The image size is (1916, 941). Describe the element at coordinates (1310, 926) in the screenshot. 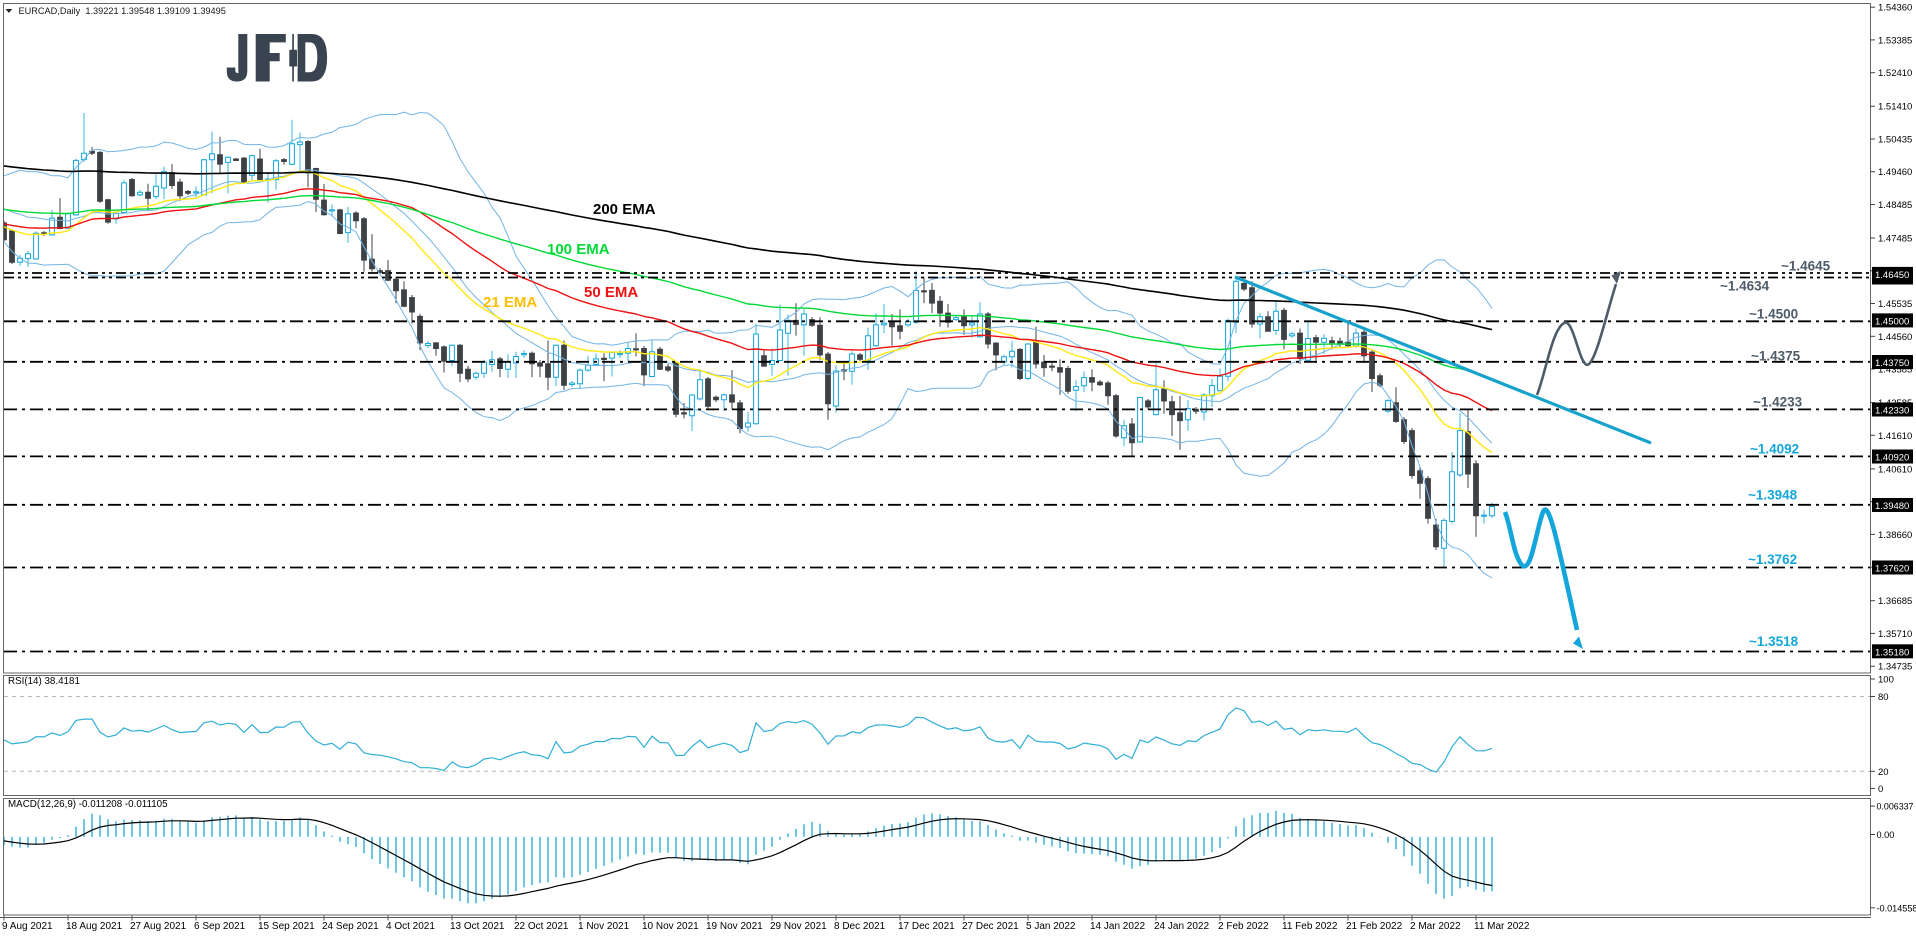

I see `svg-text: 11 Feb 2022` at that location.